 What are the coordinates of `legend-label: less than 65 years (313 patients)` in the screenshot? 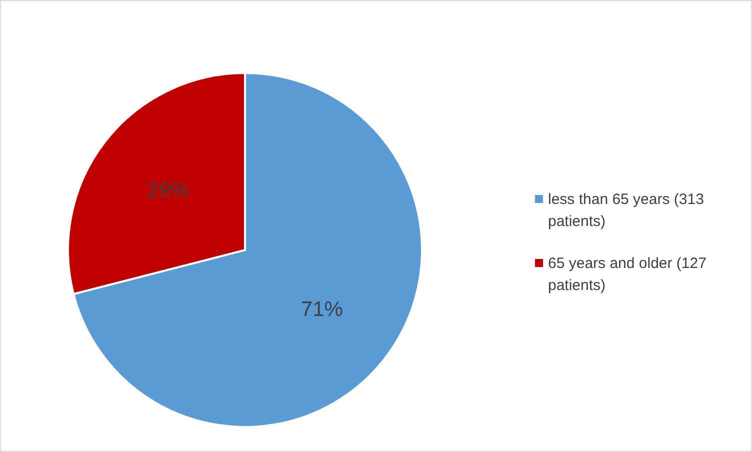 It's located at (626, 210).